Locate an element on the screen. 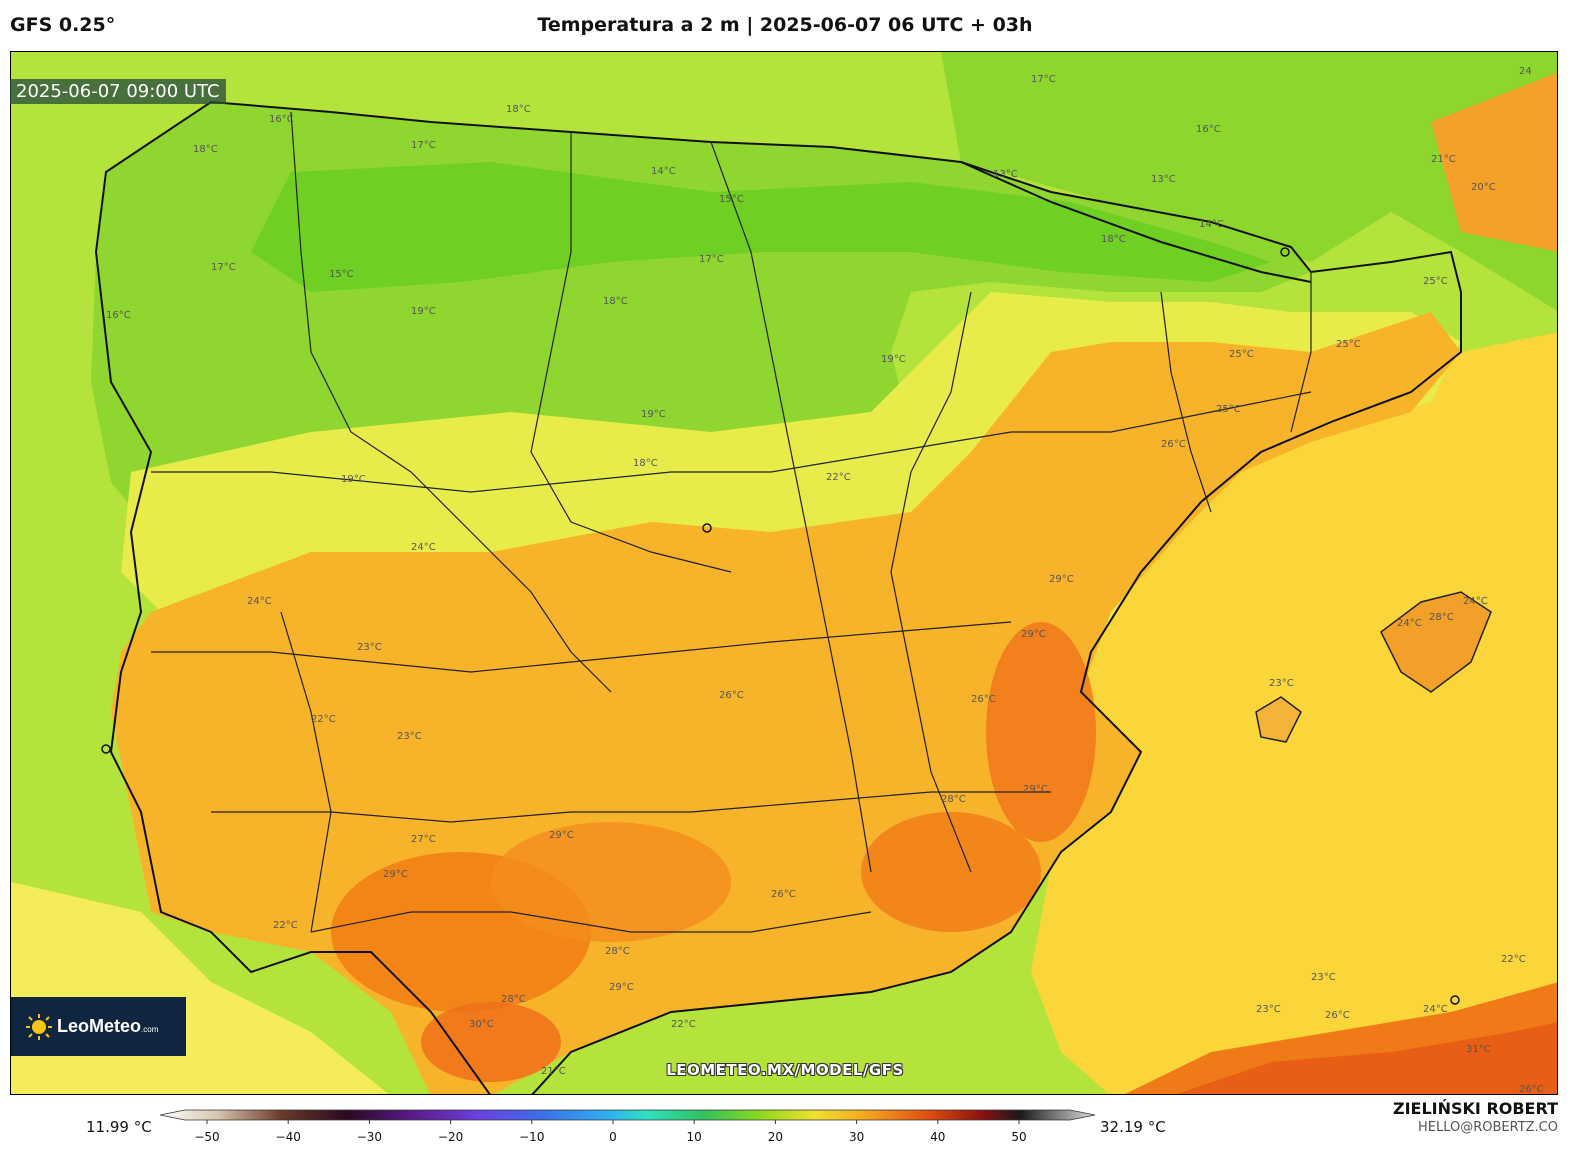 The image size is (1570, 1152). source-watermark: LEOMETEO.MX/MODEL/GFS is located at coordinates (785, 1070).